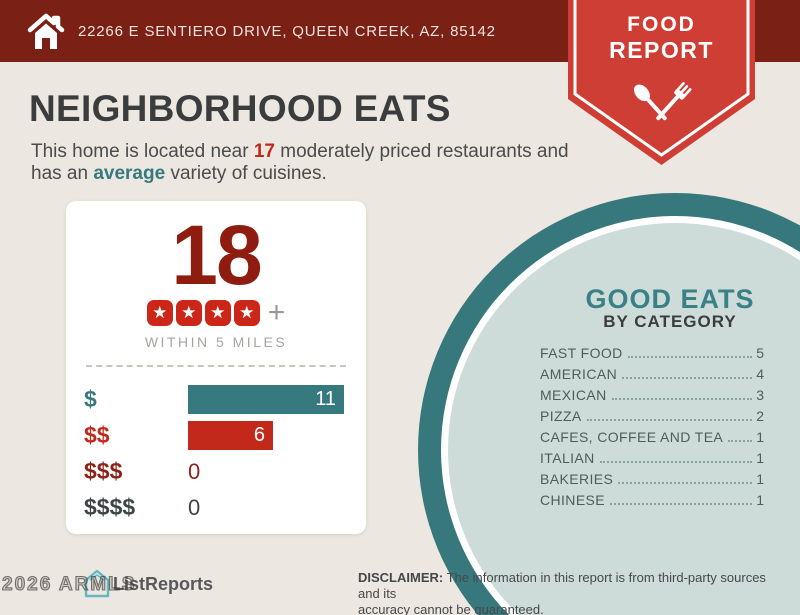 The image size is (800, 615). Describe the element at coordinates (230, 435) in the screenshot. I see `bar-2-dollar: 6` at that location.